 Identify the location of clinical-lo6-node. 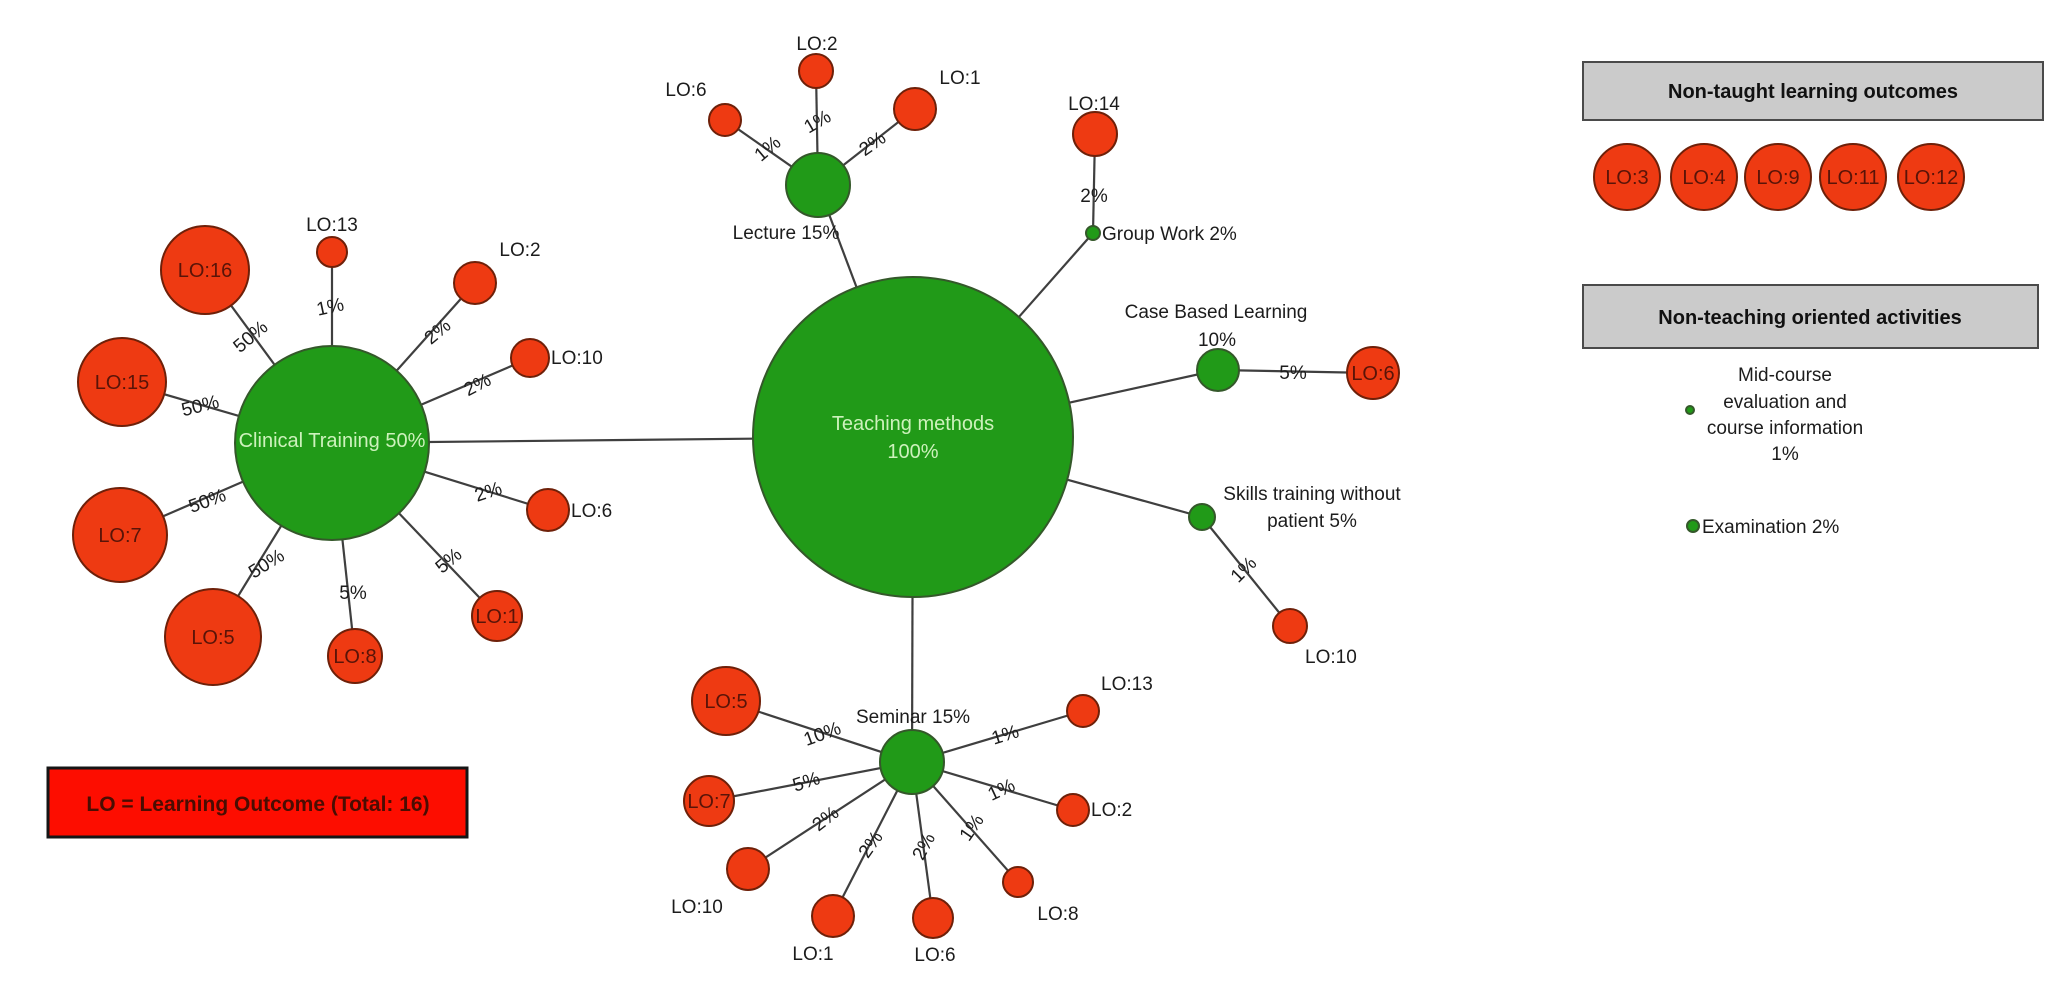
(548, 510).